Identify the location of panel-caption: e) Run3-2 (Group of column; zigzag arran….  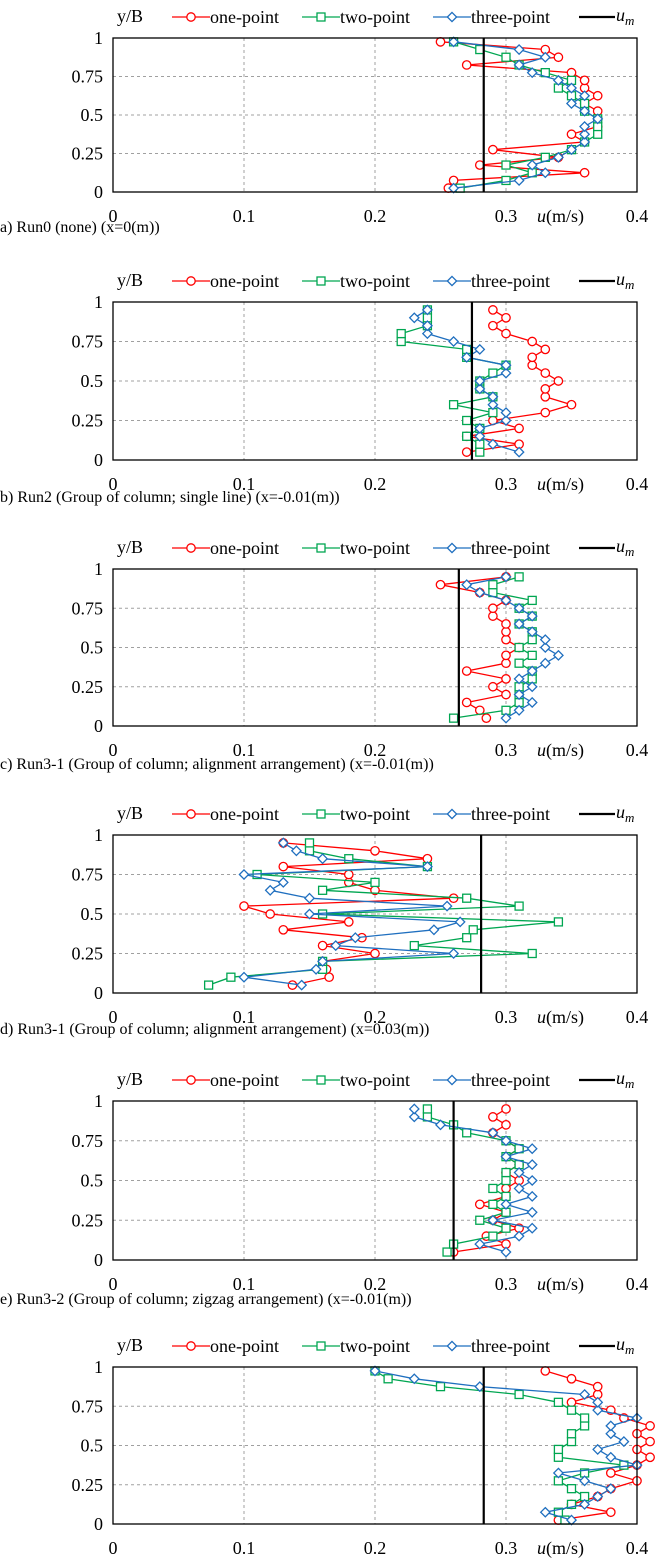
(206, 1299).